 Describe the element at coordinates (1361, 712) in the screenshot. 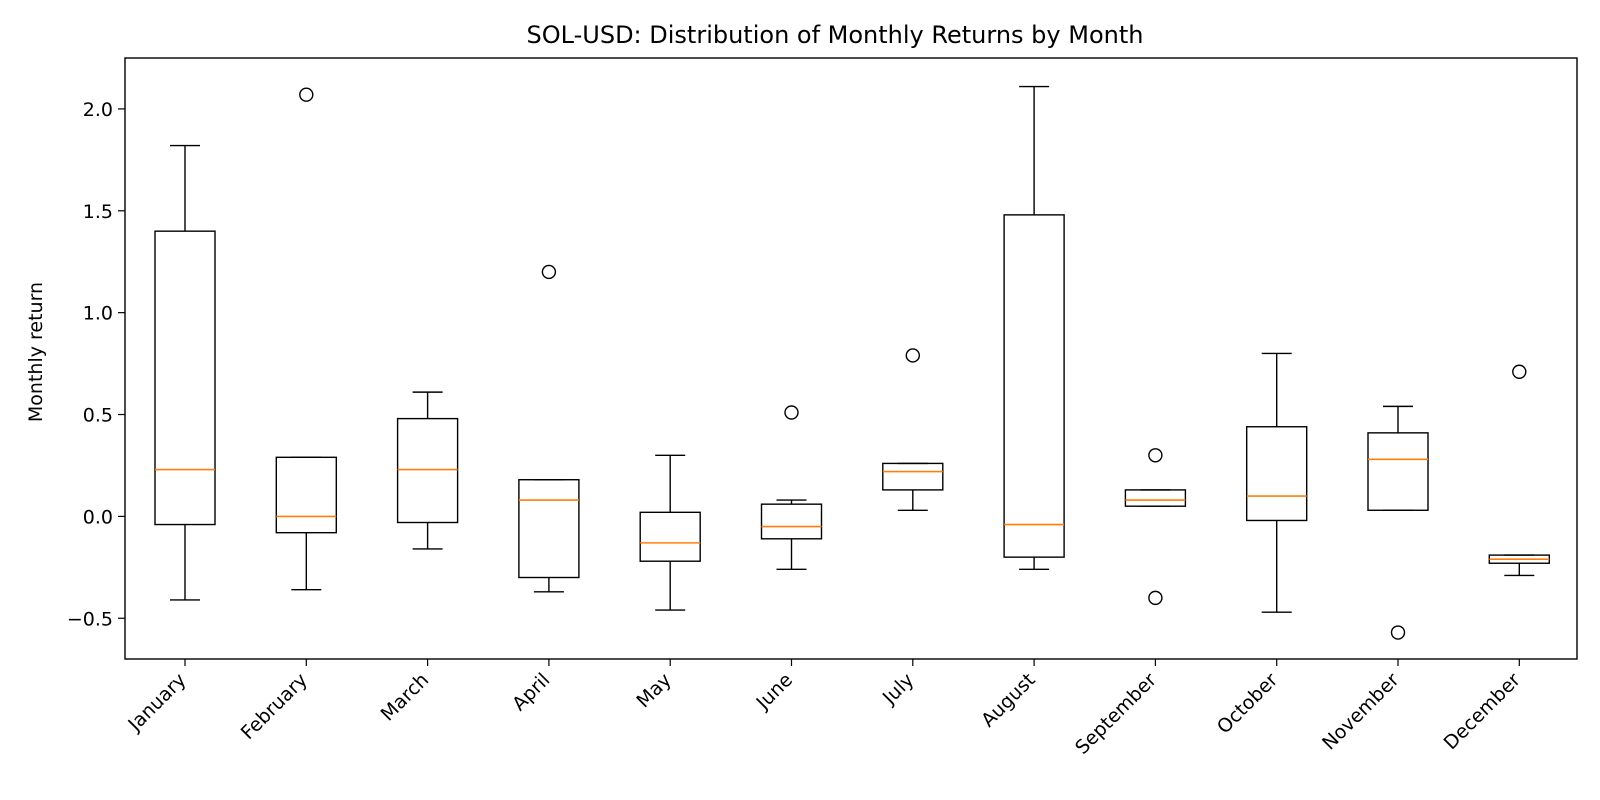

I see `x-tick-label: November` at that location.